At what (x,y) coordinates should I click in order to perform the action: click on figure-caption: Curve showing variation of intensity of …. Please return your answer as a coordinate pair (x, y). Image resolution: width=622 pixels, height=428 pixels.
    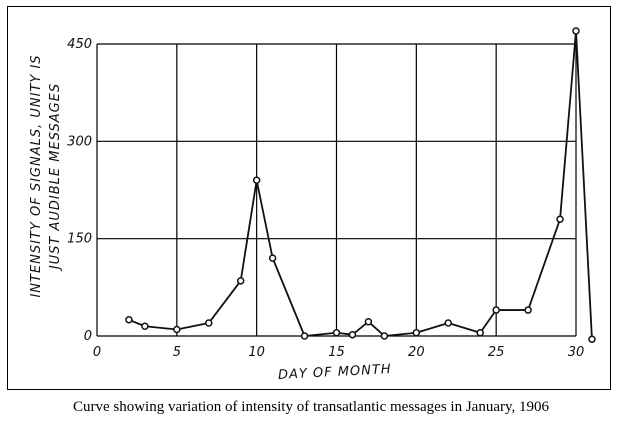
    Looking at the image, I should click on (310, 407).